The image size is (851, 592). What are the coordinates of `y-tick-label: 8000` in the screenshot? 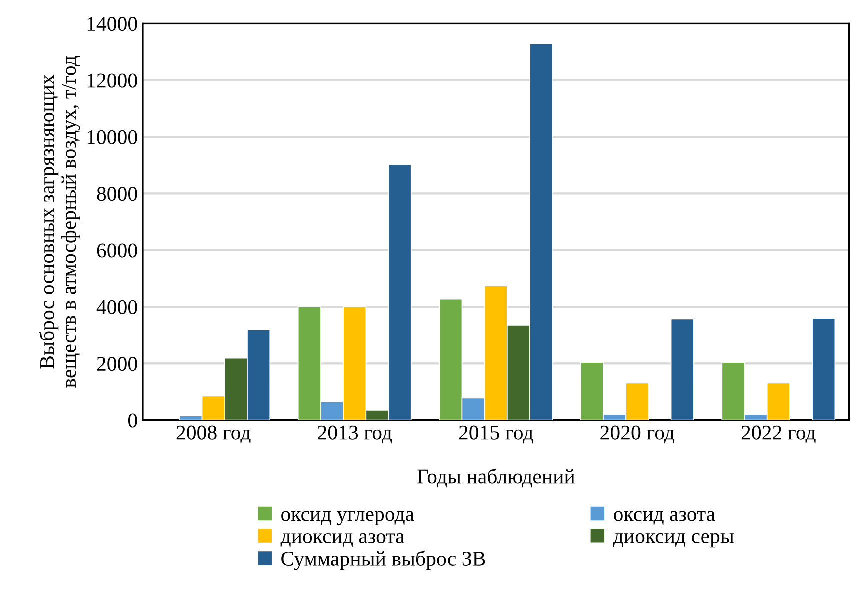 It's located at (117, 194).